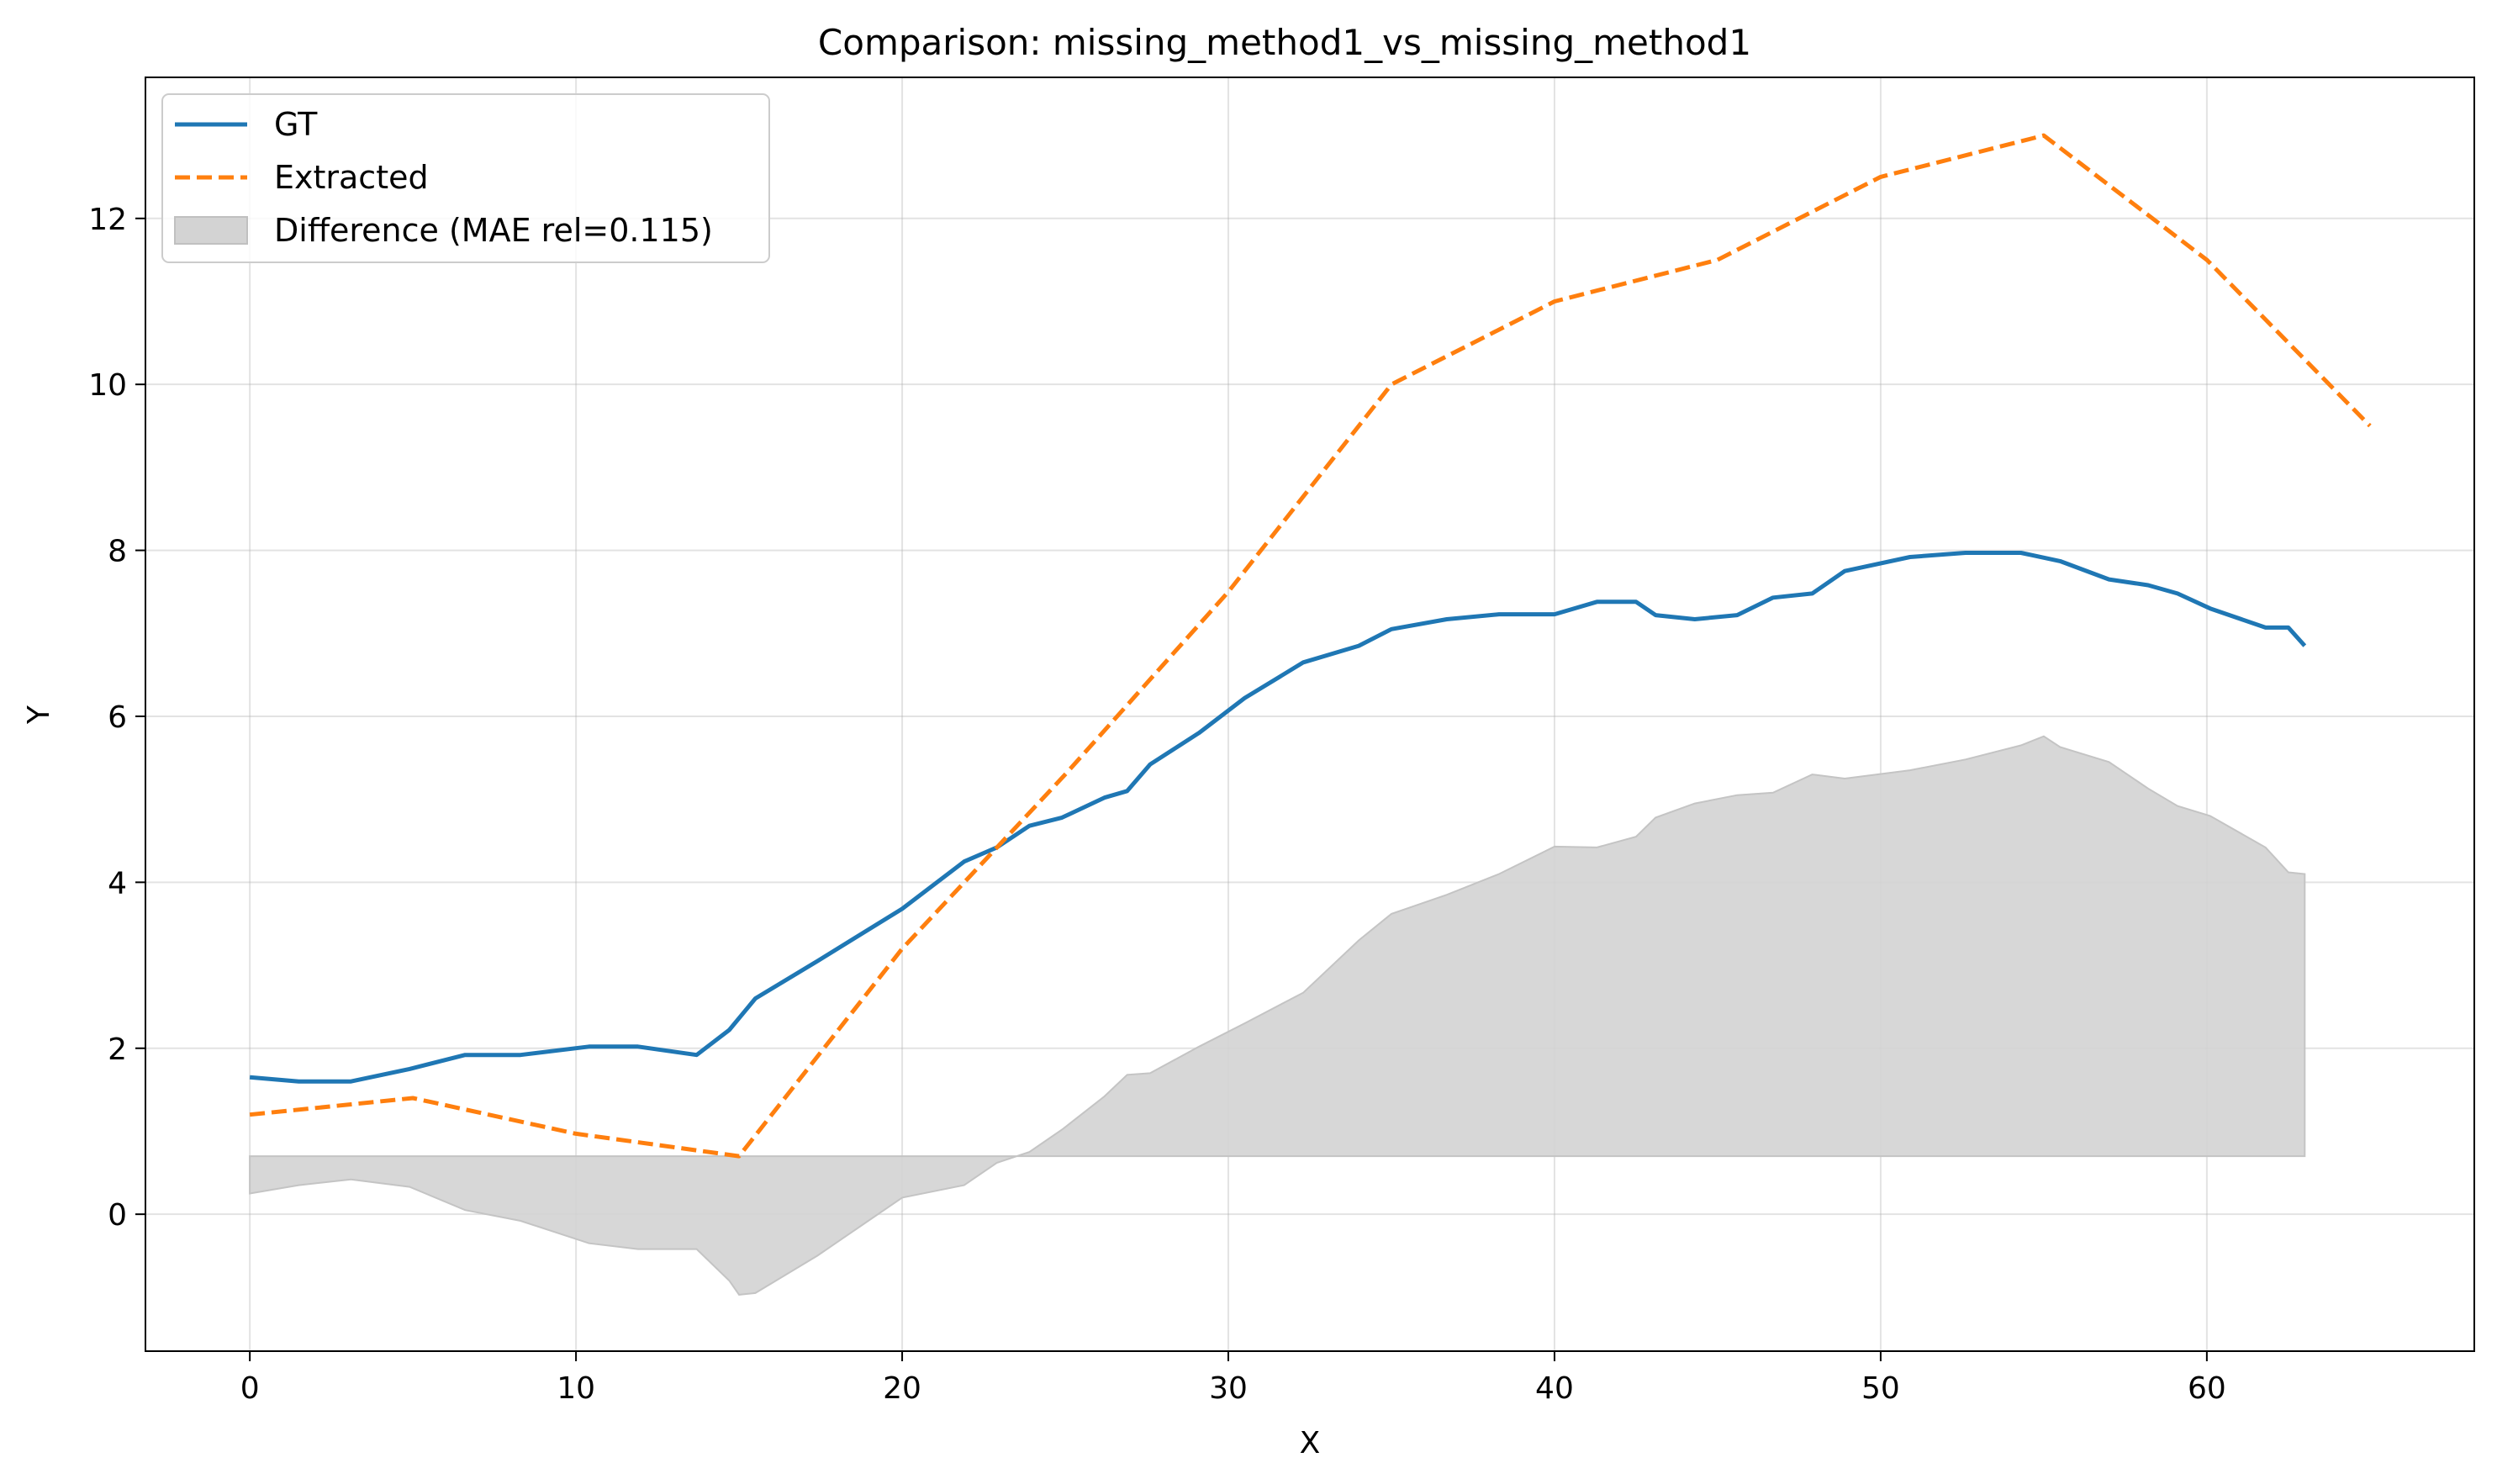  I want to click on y-tick-label: 4, so click(117, 883).